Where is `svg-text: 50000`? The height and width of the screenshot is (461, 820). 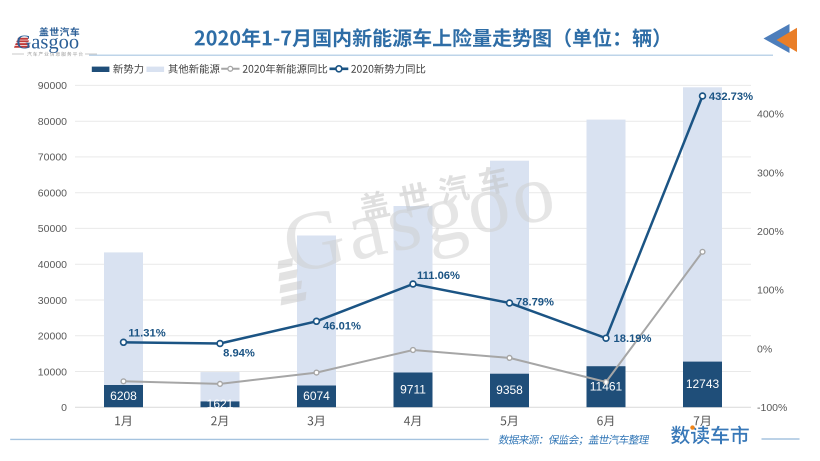
svg-text: 50000 is located at coordinates (52, 229).